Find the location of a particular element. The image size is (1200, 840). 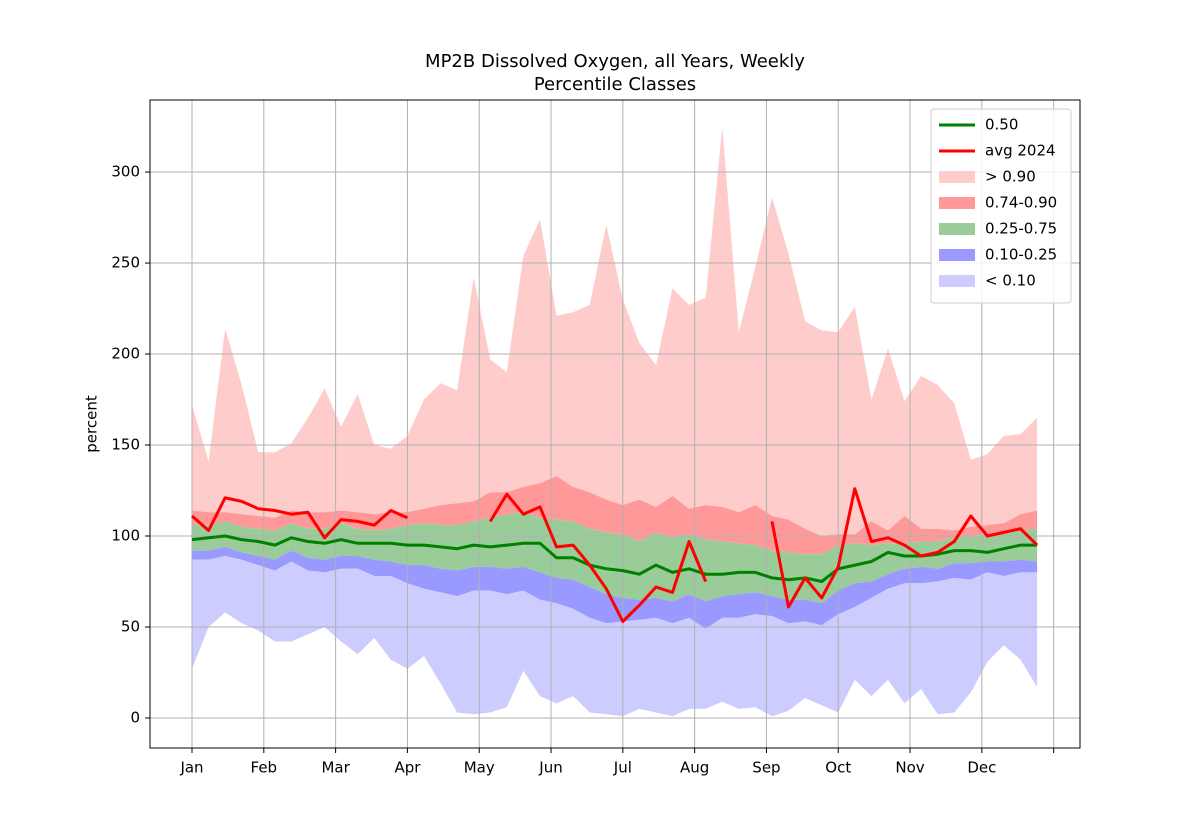

x-tick-label: Jun is located at coordinates (550, 768).